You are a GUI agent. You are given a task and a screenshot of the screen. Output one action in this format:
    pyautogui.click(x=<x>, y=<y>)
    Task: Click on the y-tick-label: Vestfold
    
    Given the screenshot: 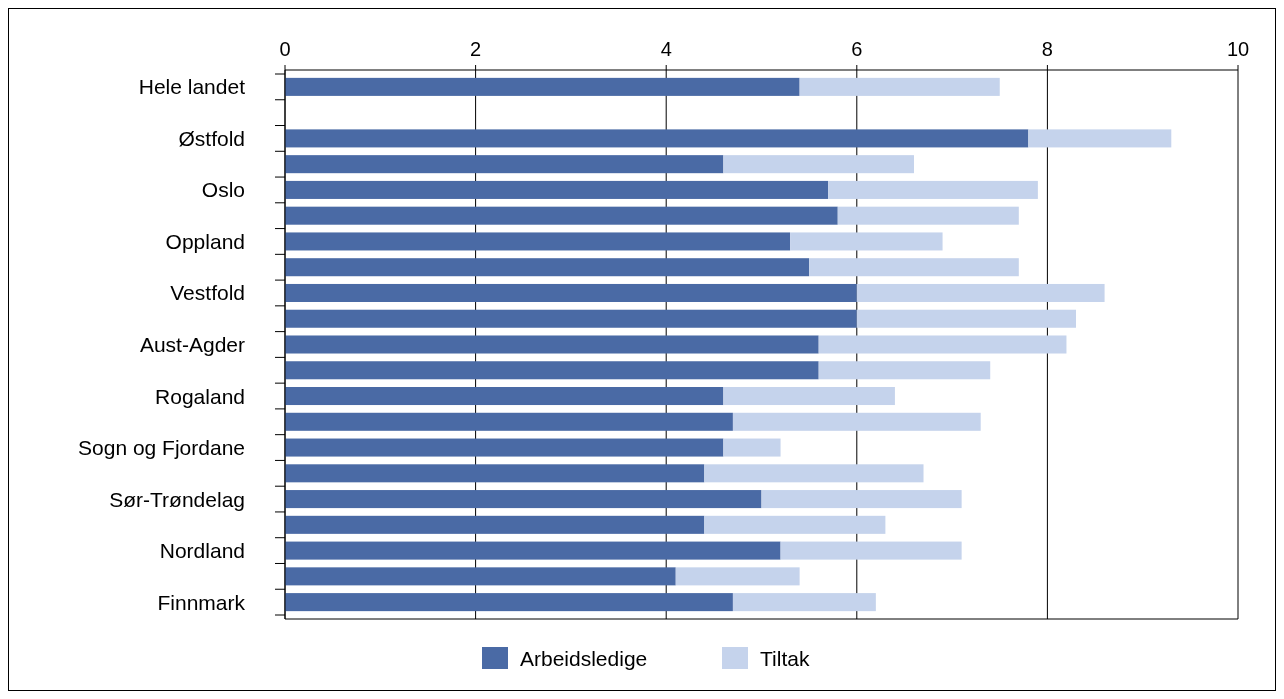 What is the action you would take?
    pyautogui.click(x=207, y=293)
    